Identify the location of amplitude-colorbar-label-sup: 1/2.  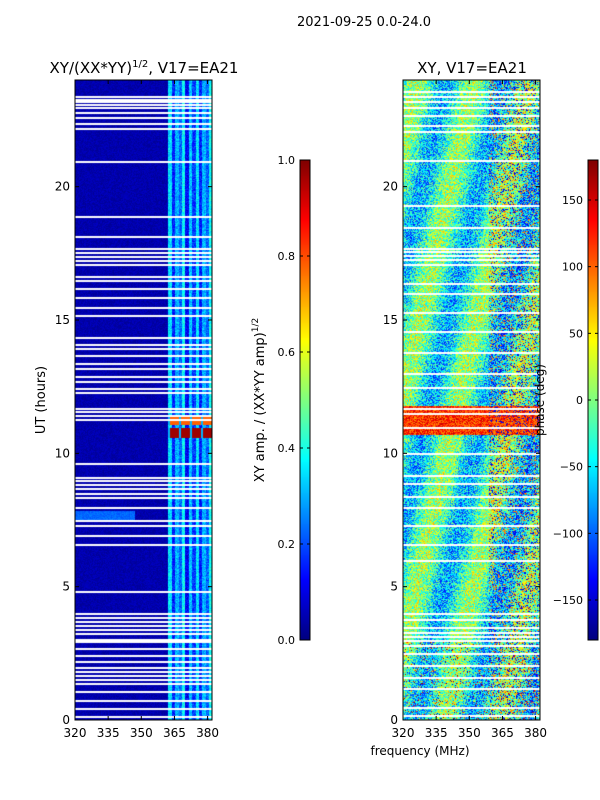
(256, 325).